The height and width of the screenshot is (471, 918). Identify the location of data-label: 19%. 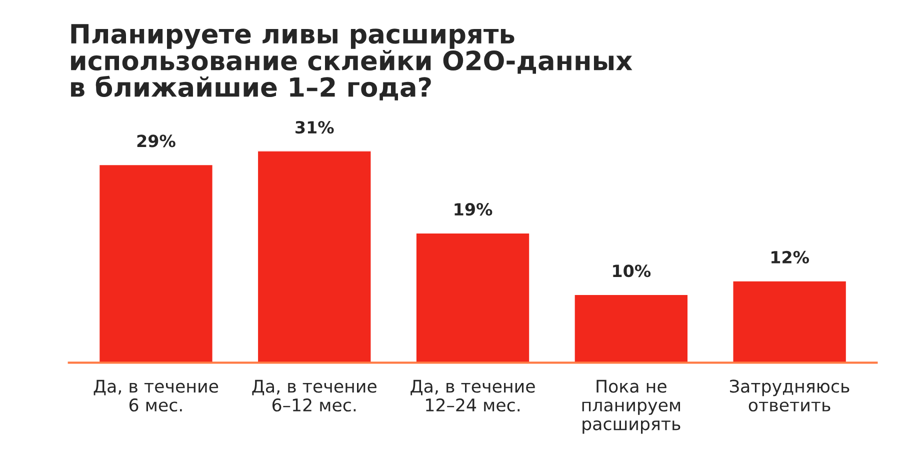
(473, 209).